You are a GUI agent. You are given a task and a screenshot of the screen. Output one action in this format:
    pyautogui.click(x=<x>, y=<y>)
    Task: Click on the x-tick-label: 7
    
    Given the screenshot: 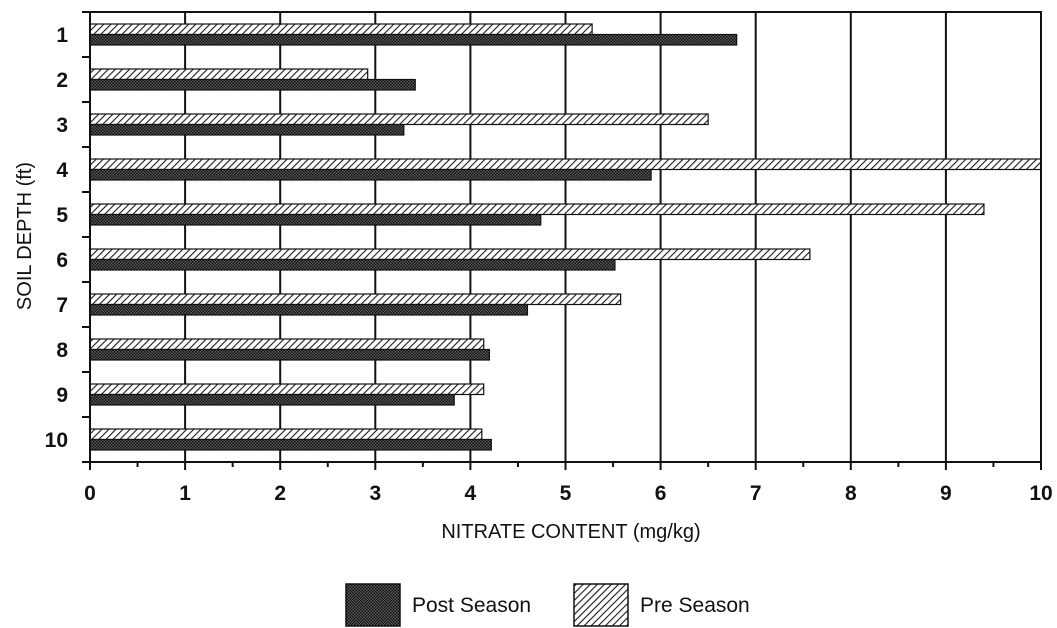 What is the action you would take?
    pyautogui.click(x=756, y=493)
    